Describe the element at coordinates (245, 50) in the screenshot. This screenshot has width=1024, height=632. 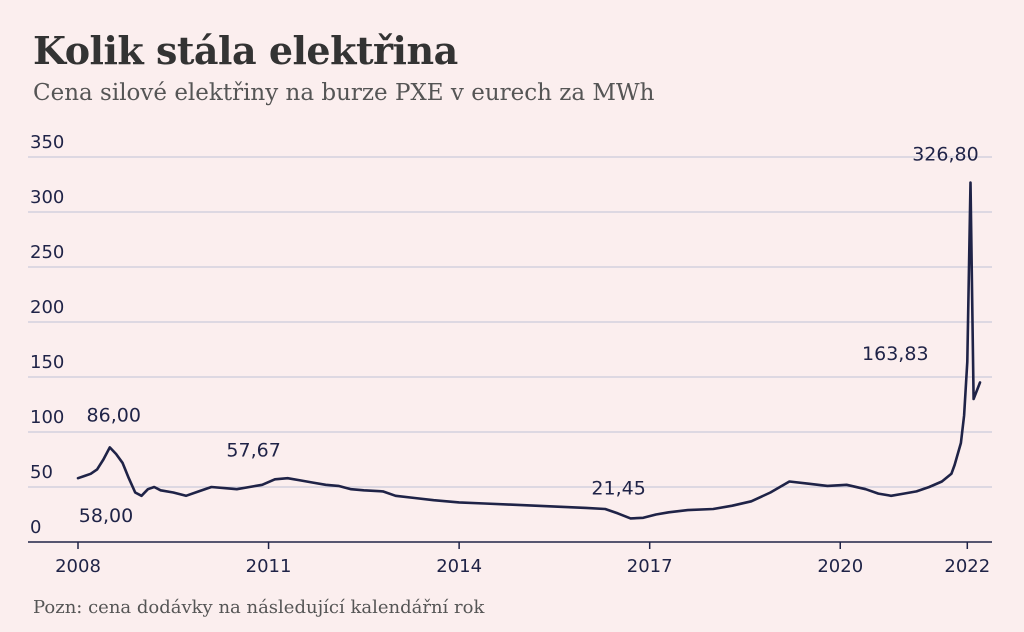
I see `chart-title: Kolik stála elektřina` at that location.